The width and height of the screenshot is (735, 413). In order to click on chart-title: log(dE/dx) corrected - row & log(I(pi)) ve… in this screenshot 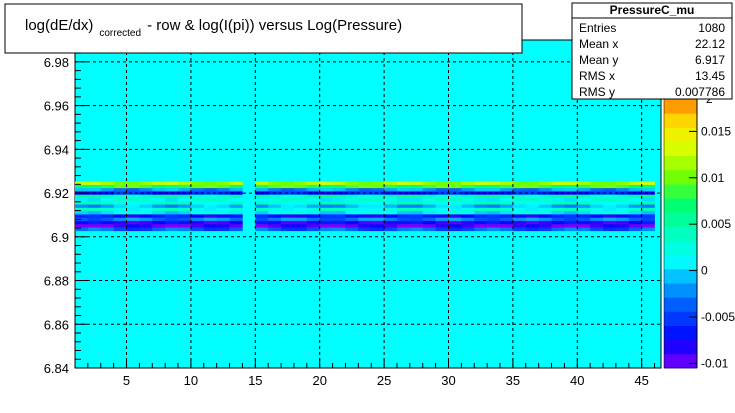, I will do `click(213, 28)`.